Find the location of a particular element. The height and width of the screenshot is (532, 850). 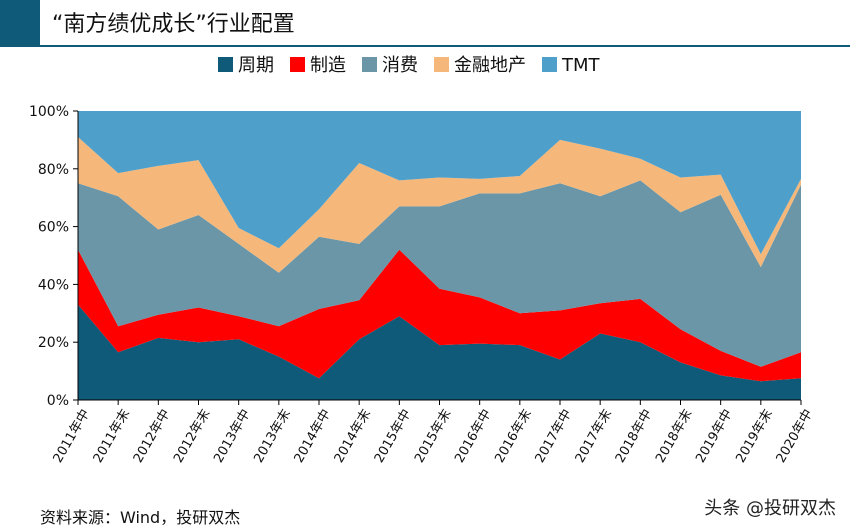

legend-label: TMT is located at coordinates (581, 65).